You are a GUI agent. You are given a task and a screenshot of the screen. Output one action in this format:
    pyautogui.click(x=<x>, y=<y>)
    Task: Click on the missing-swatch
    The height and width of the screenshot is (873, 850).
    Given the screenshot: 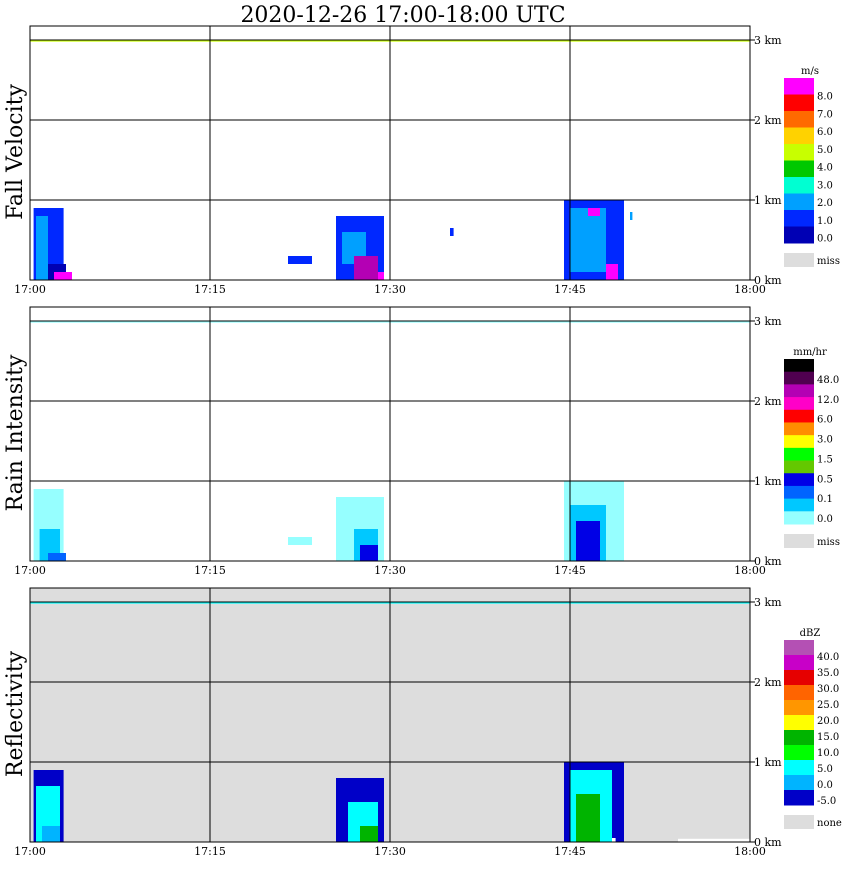 What is the action you would take?
    pyautogui.click(x=799, y=822)
    